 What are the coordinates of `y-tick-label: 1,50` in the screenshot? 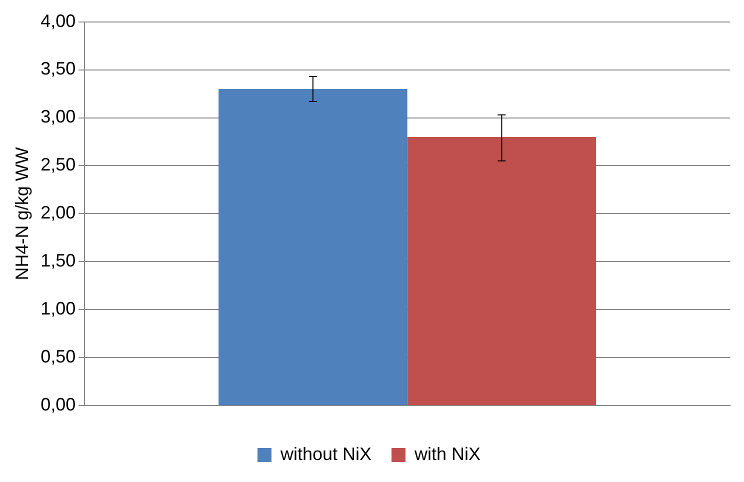 It's located at (58, 260).